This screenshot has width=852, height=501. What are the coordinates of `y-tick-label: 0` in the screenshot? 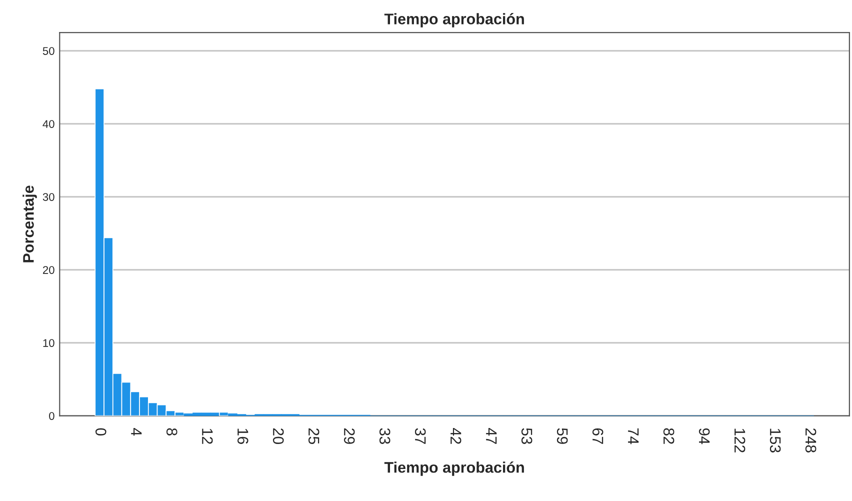 It's located at (51, 416).